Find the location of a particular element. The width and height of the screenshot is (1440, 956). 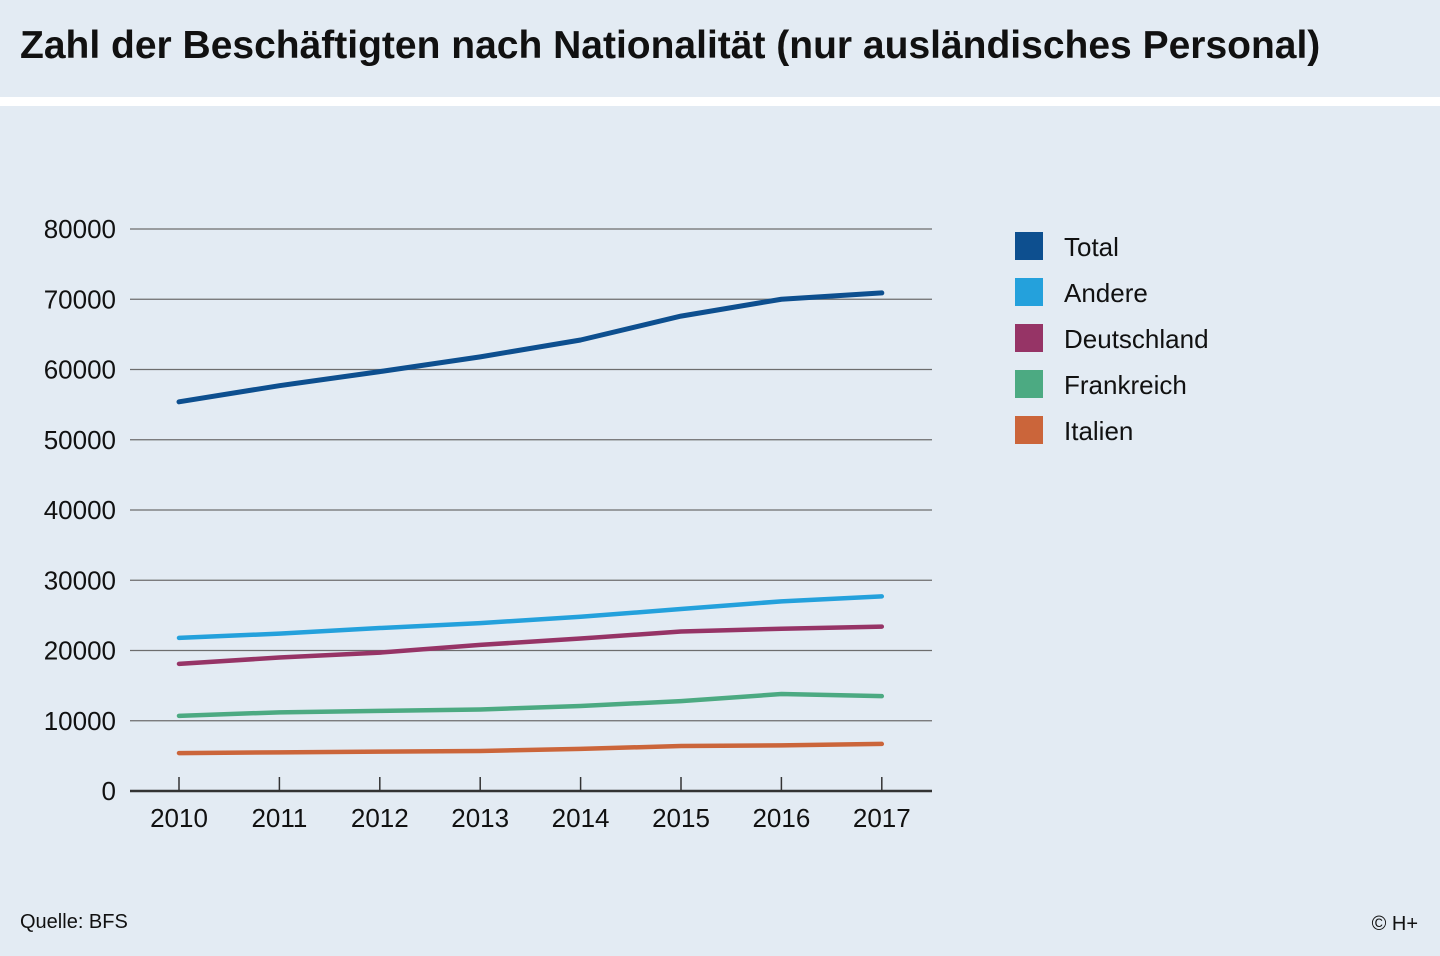

copyright-note: © H+ is located at coordinates (1394, 924).